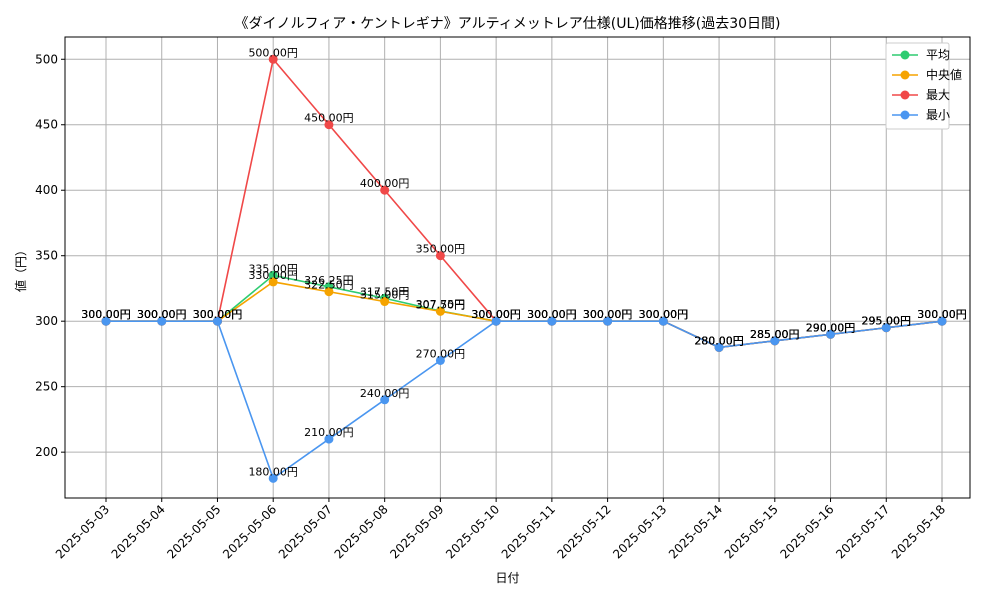 This screenshot has height=600, width=1000. I want to click on legend-label: 最小, so click(938, 115).